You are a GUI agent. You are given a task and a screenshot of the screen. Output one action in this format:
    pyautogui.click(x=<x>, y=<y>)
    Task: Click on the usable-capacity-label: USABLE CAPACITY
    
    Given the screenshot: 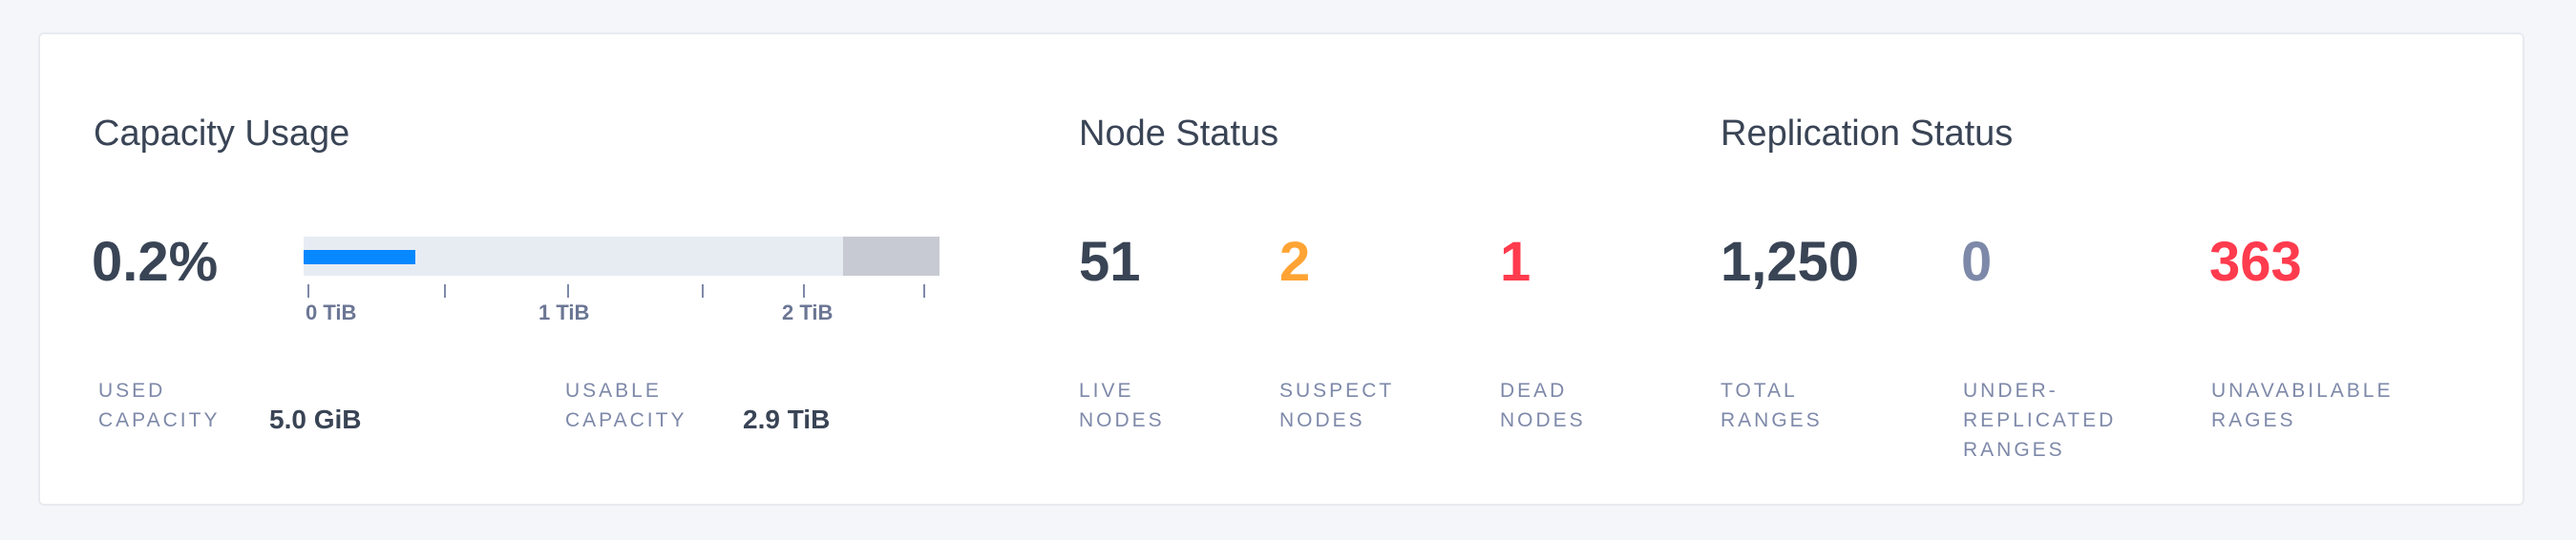 What is the action you would take?
    pyautogui.click(x=625, y=405)
    